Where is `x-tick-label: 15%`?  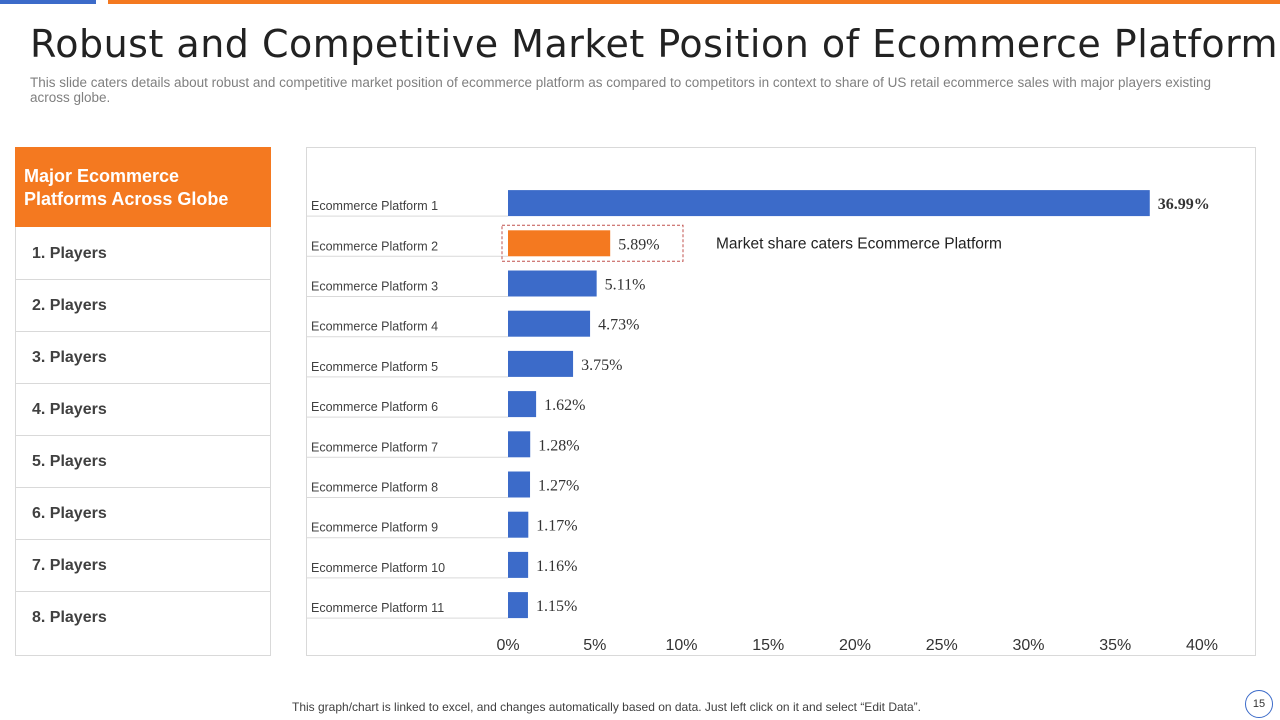
x-tick-label: 15% is located at coordinates (768, 645).